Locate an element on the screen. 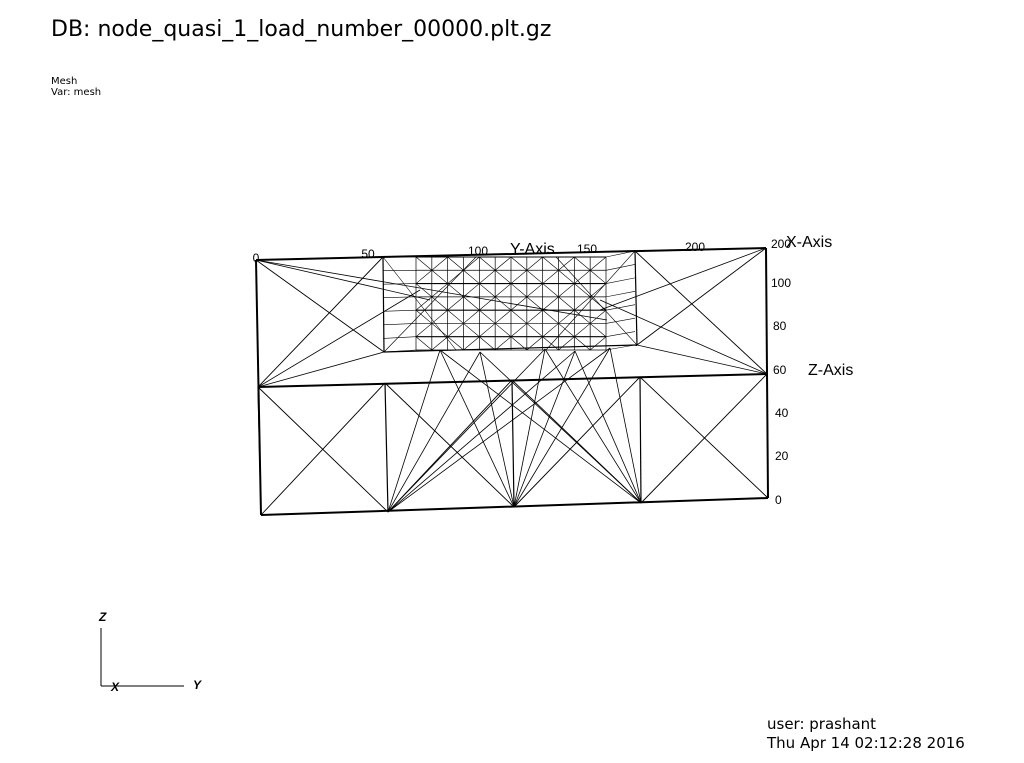  y-tick-label: 50 is located at coordinates (368, 254).